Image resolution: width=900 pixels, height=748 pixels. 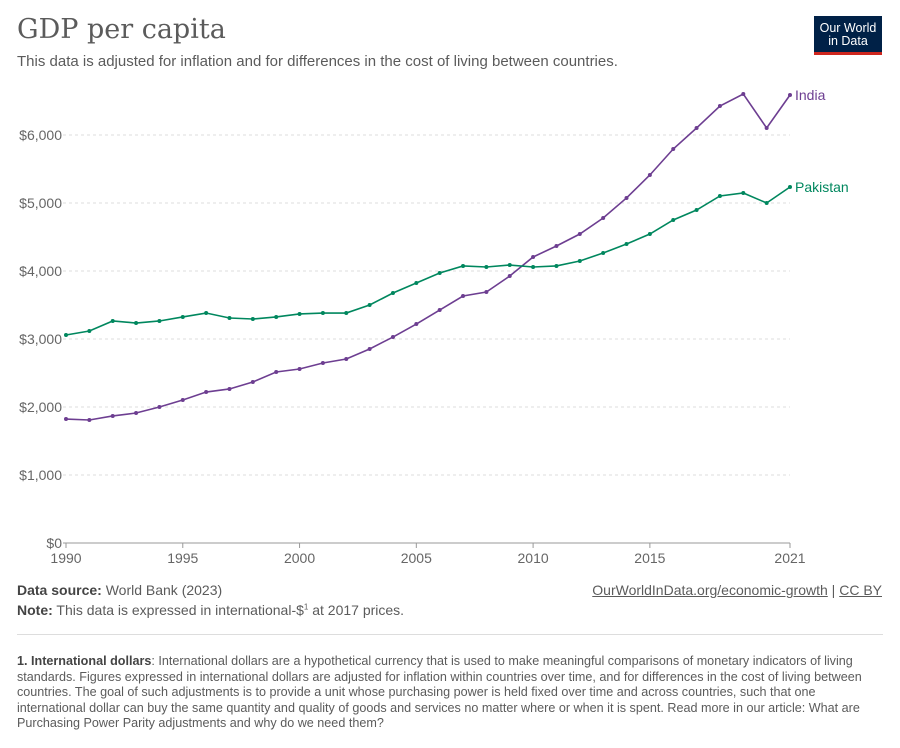 I want to click on y-tick-label: $3,000, so click(x=40, y=339).